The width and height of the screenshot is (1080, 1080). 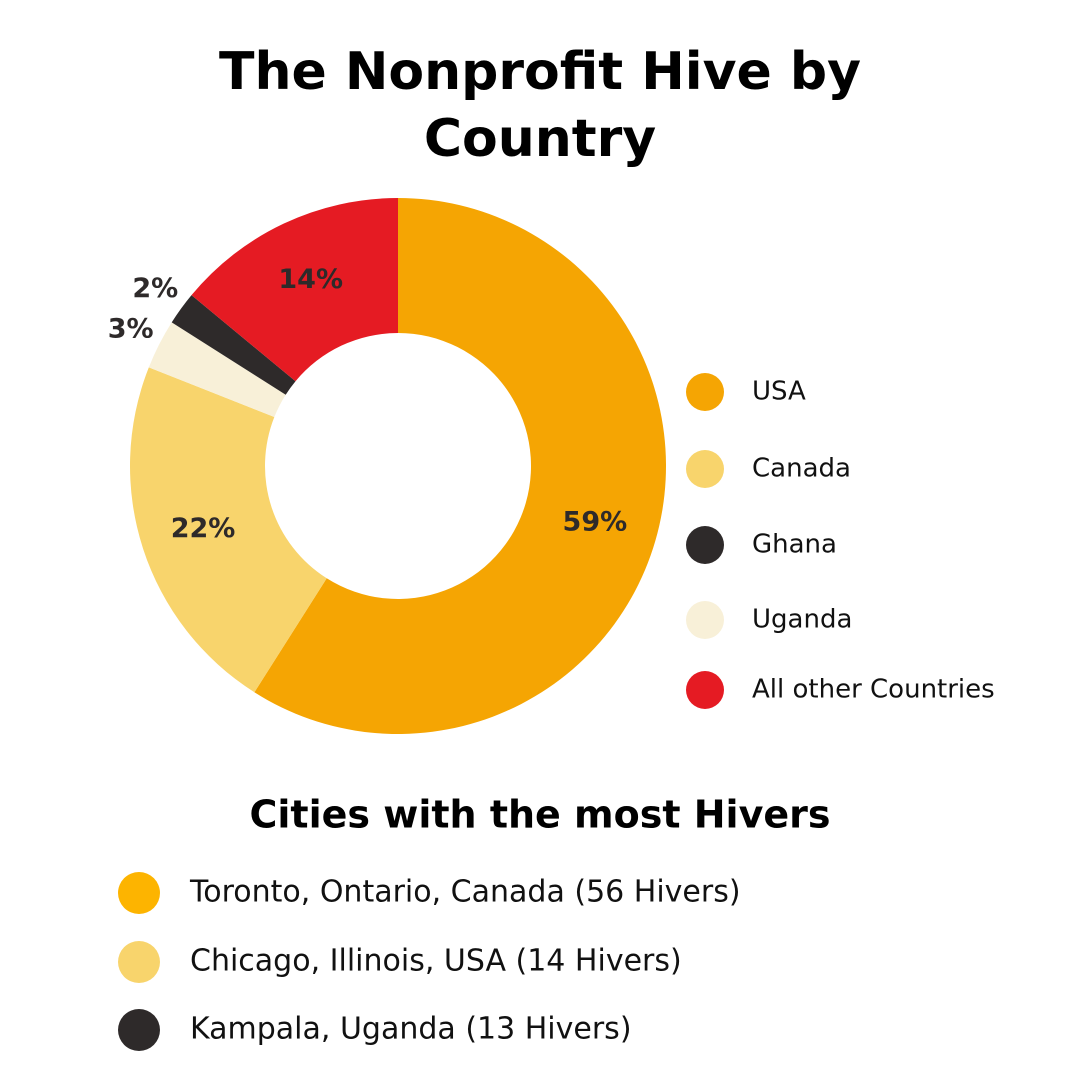 What do you see at coordinates (465, 892) in the screenshot?
I see `city-label: Toronto, Ontario, Canada (56 Hivers)` at bounding box center [465, 892].